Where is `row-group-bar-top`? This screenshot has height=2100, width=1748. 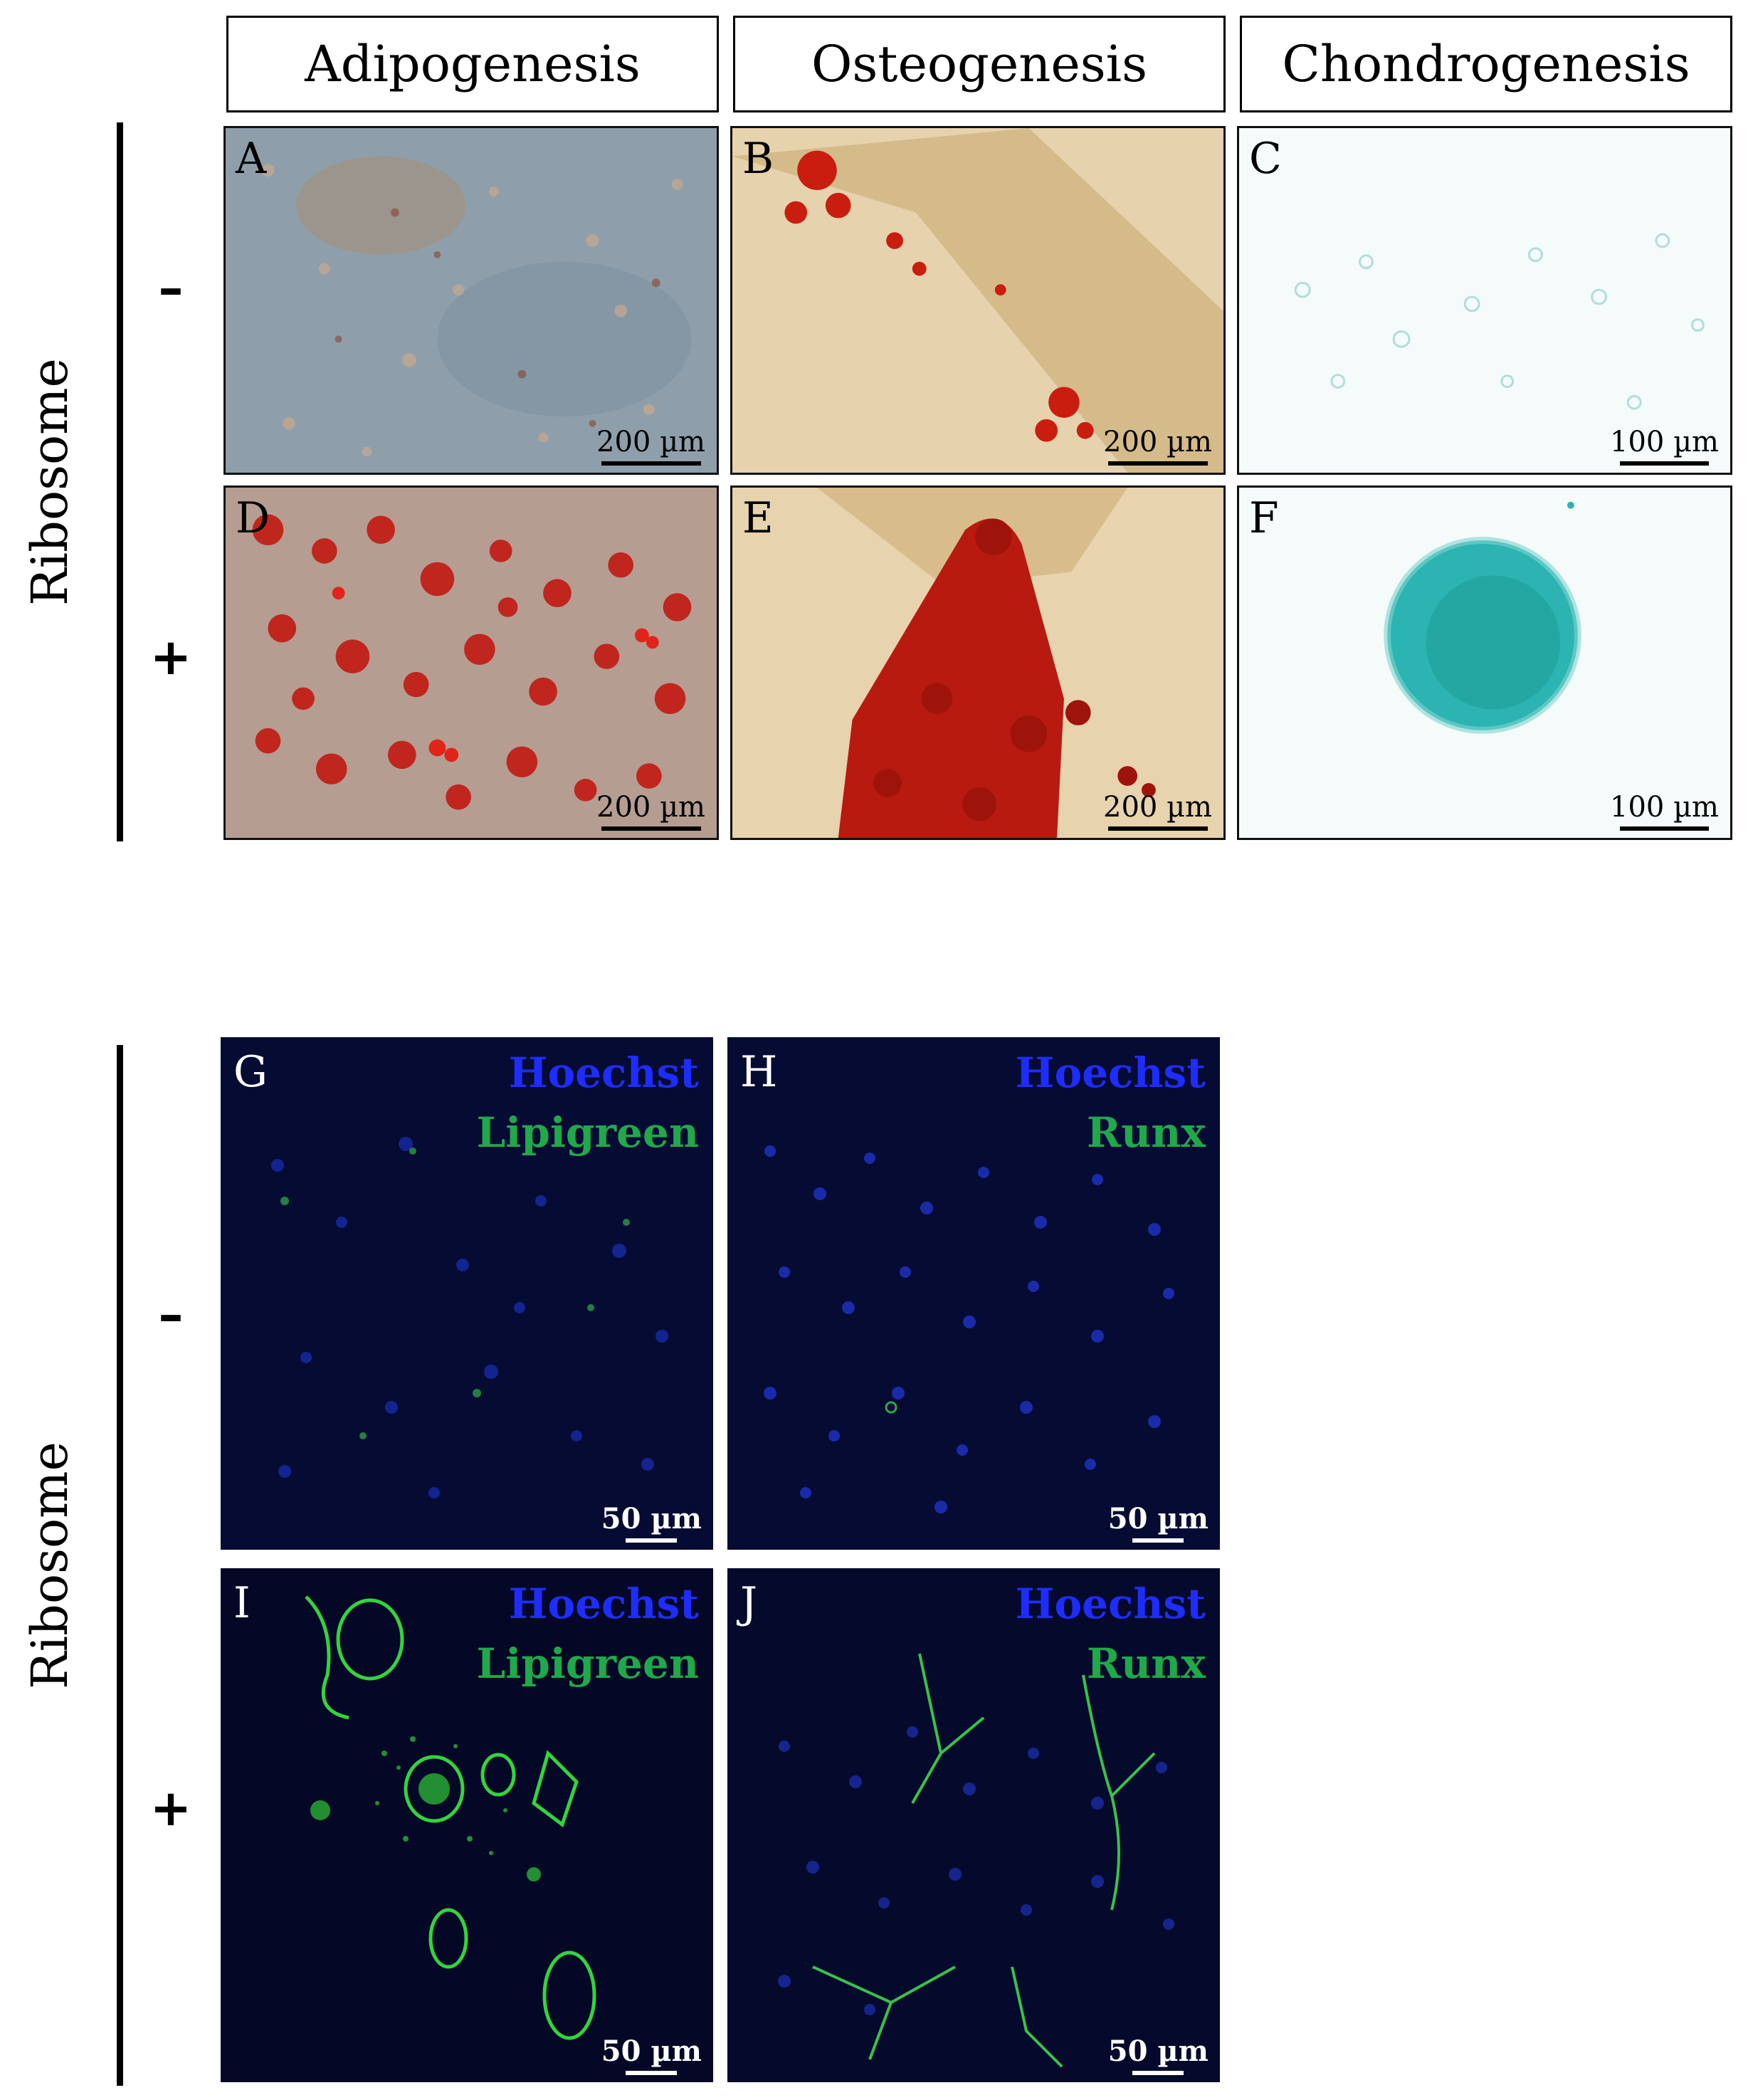
row-group-bar-top is located at coordinates (120, 481).